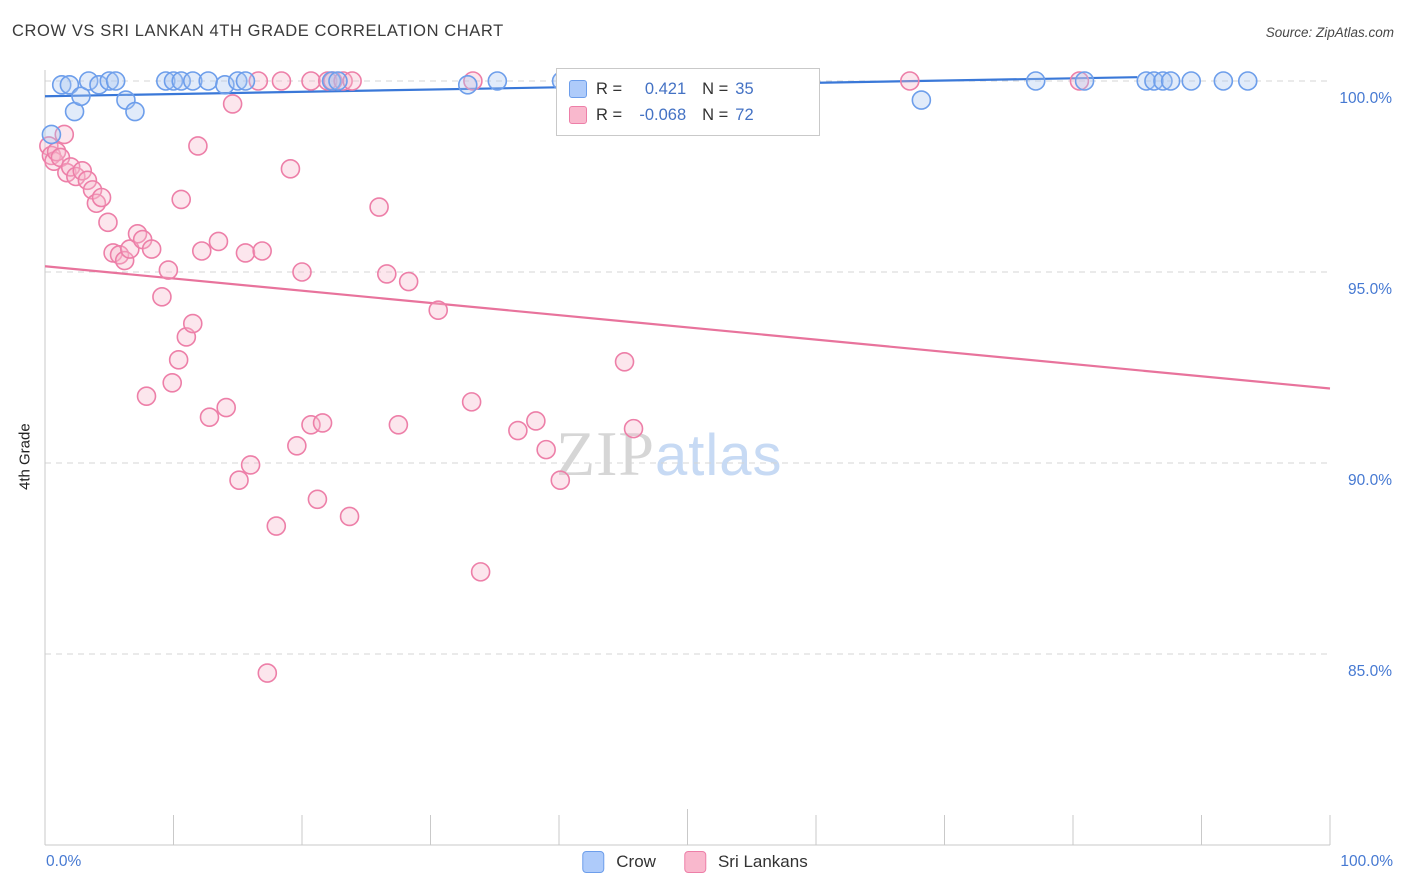 Image resolution: width=1406 pixels, height=892 pixels. What do you see at coordinates (1370, 480) in the screenshot?
I see `y-tick-label: 90.0%` at bounding box center [1370, 480].